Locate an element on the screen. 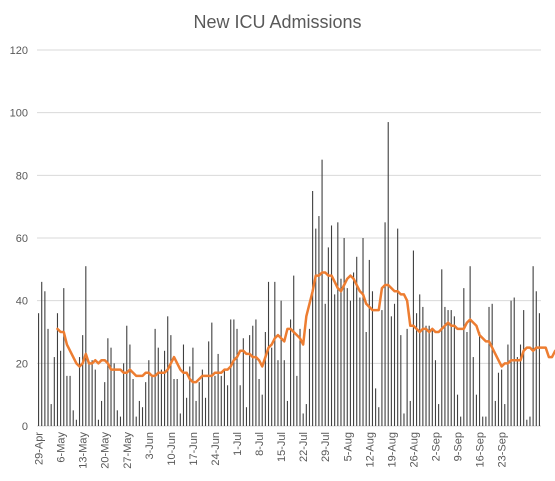  y-tick-label: 0 is located at coordinates (25, 427).